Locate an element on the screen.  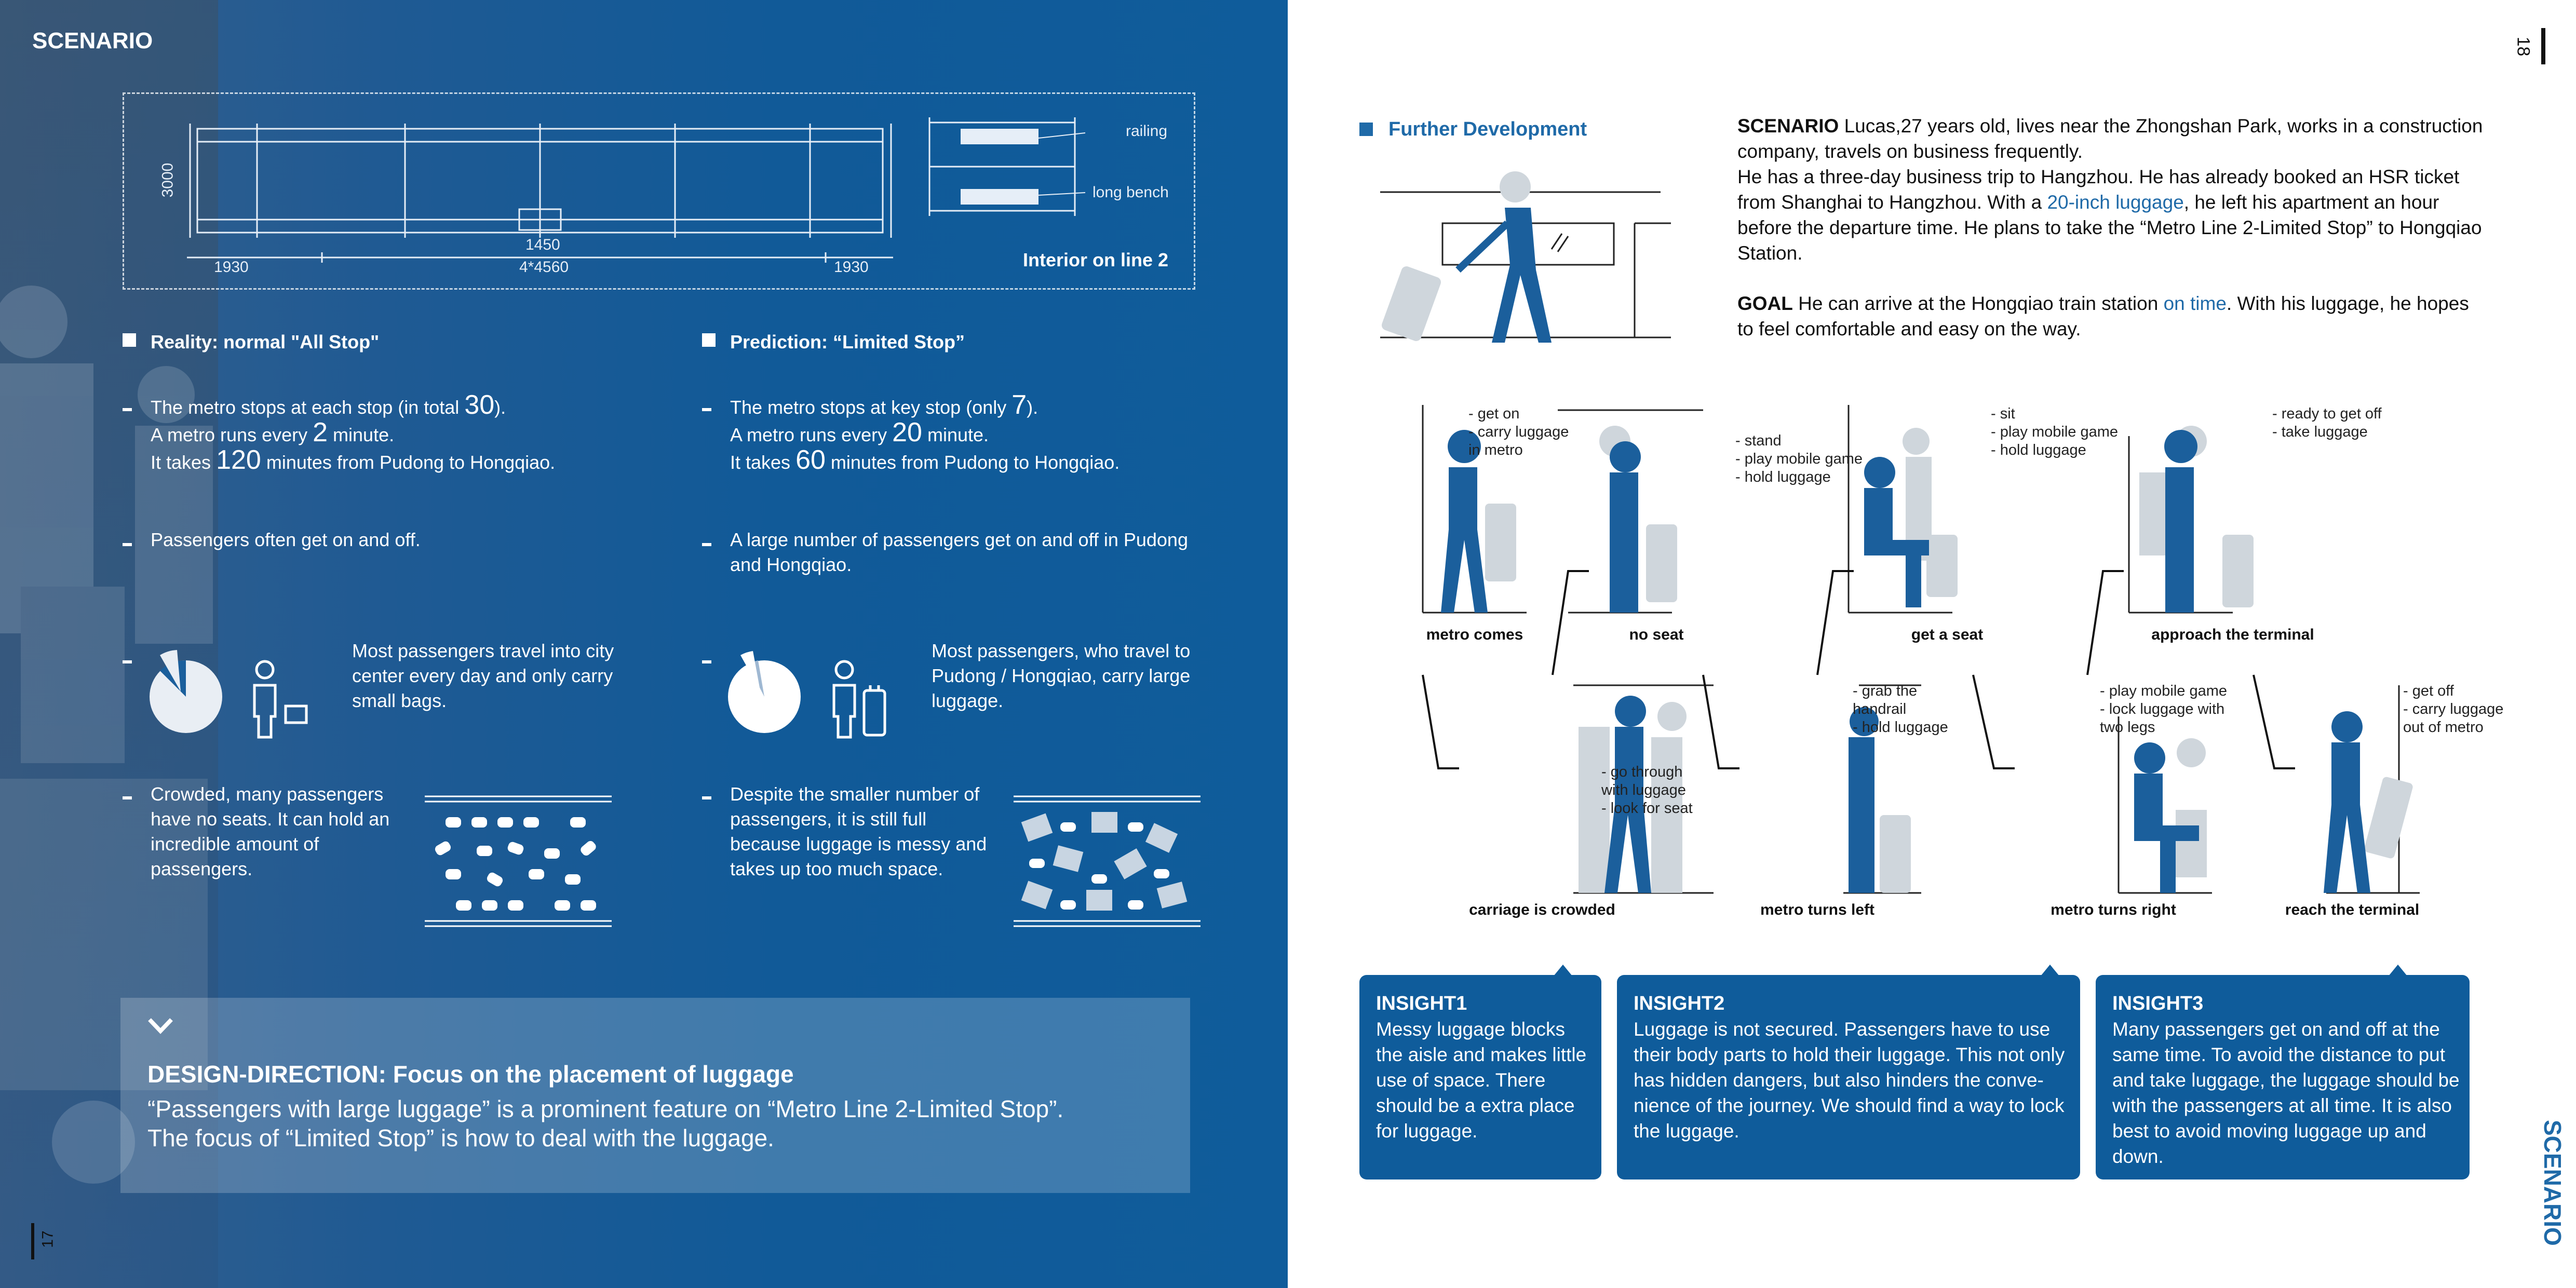
hero-walking-figure is located at coordinates (1525, 257).